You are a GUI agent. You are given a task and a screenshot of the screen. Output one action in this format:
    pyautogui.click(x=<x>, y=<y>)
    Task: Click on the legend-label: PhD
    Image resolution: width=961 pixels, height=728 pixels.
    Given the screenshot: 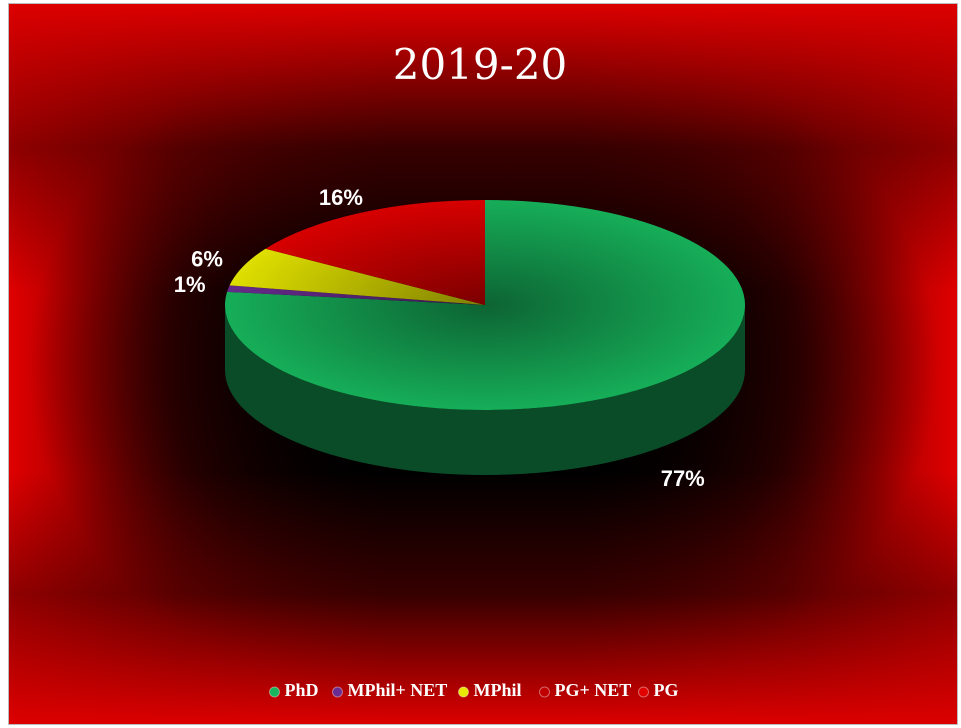 What is the action you would take?
    pyautogui.click(x=302, y=690)
    